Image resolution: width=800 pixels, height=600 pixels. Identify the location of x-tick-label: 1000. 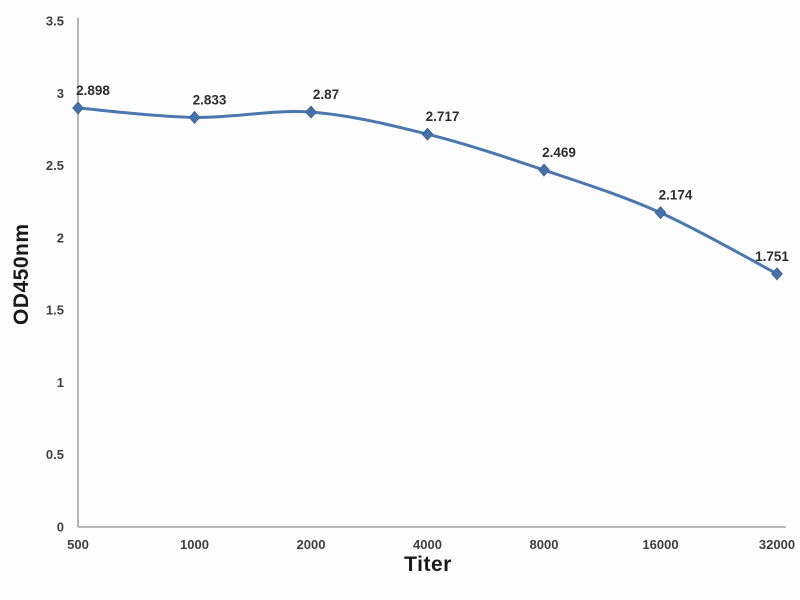
(194, 544).